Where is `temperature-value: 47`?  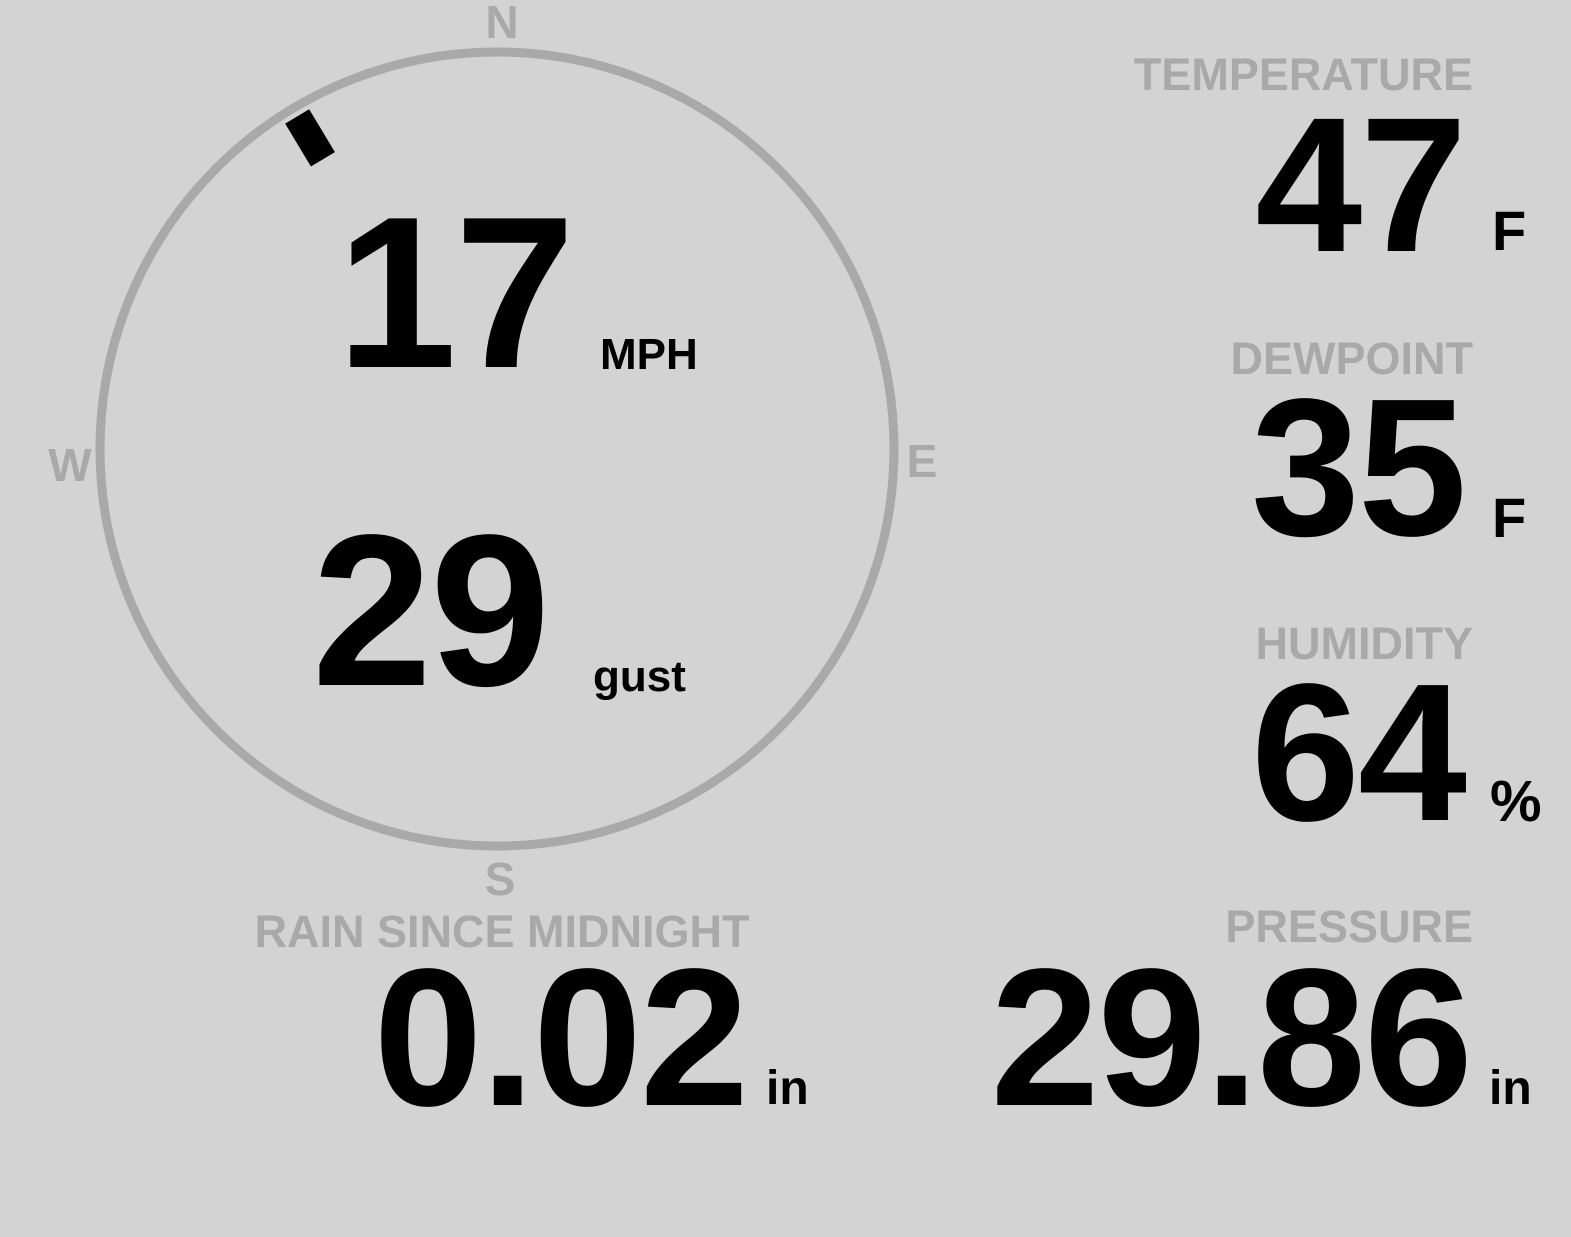 temperature-value: 47 is located at coordinates (1361, 184).